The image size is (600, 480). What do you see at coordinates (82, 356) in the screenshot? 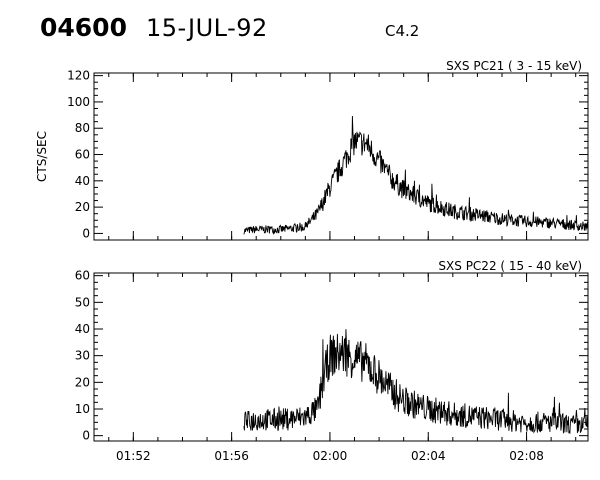
I see `y-tick-label: 30` at bounding box center [82, 356].